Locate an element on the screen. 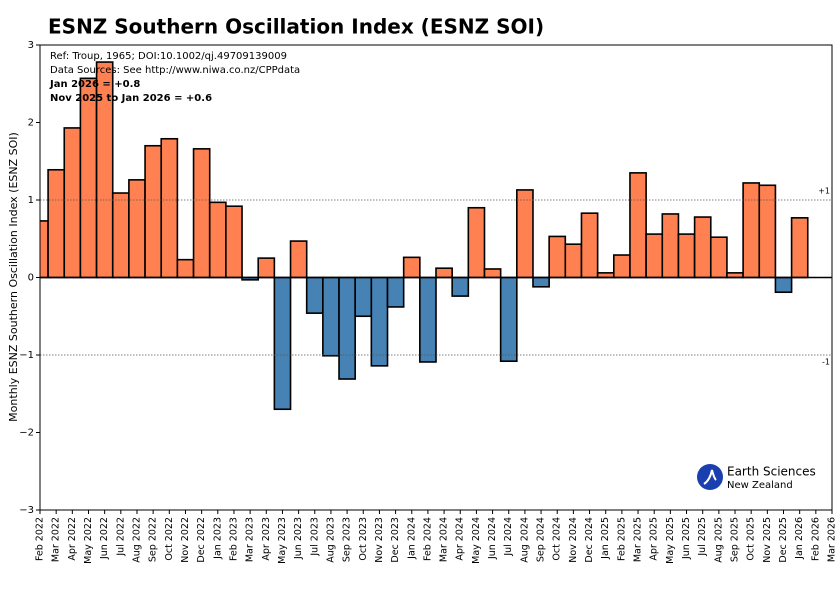  y-tick-label: −2 is located at coordinates (26, 433).